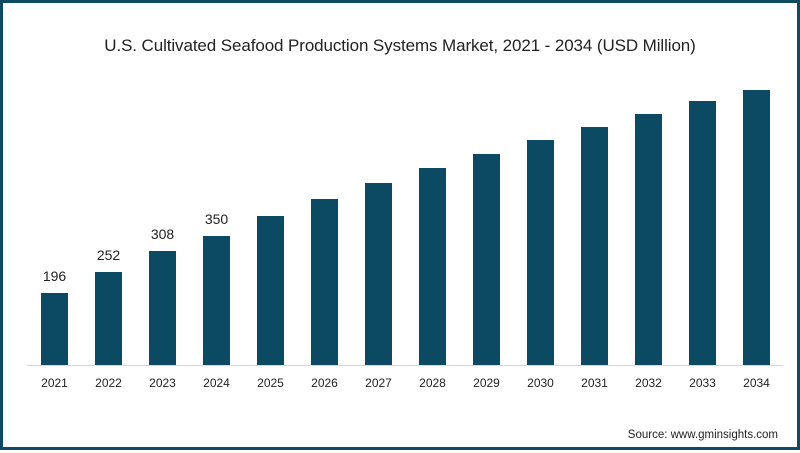 This screenshot has width=800, height=453. I want to click on bar-2034, so click(756, 227).